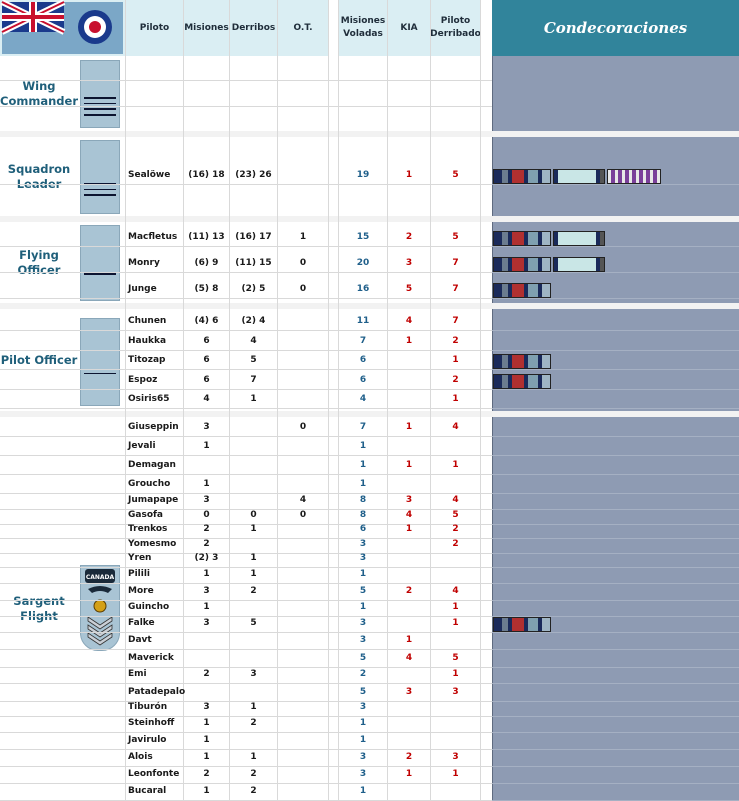 Image resolution: width=739 pixels, height=801 pixels. Describe the element at coordinates (142, 446) in the screenshot. I see `pilot-name-cell: Jevali` at that location.